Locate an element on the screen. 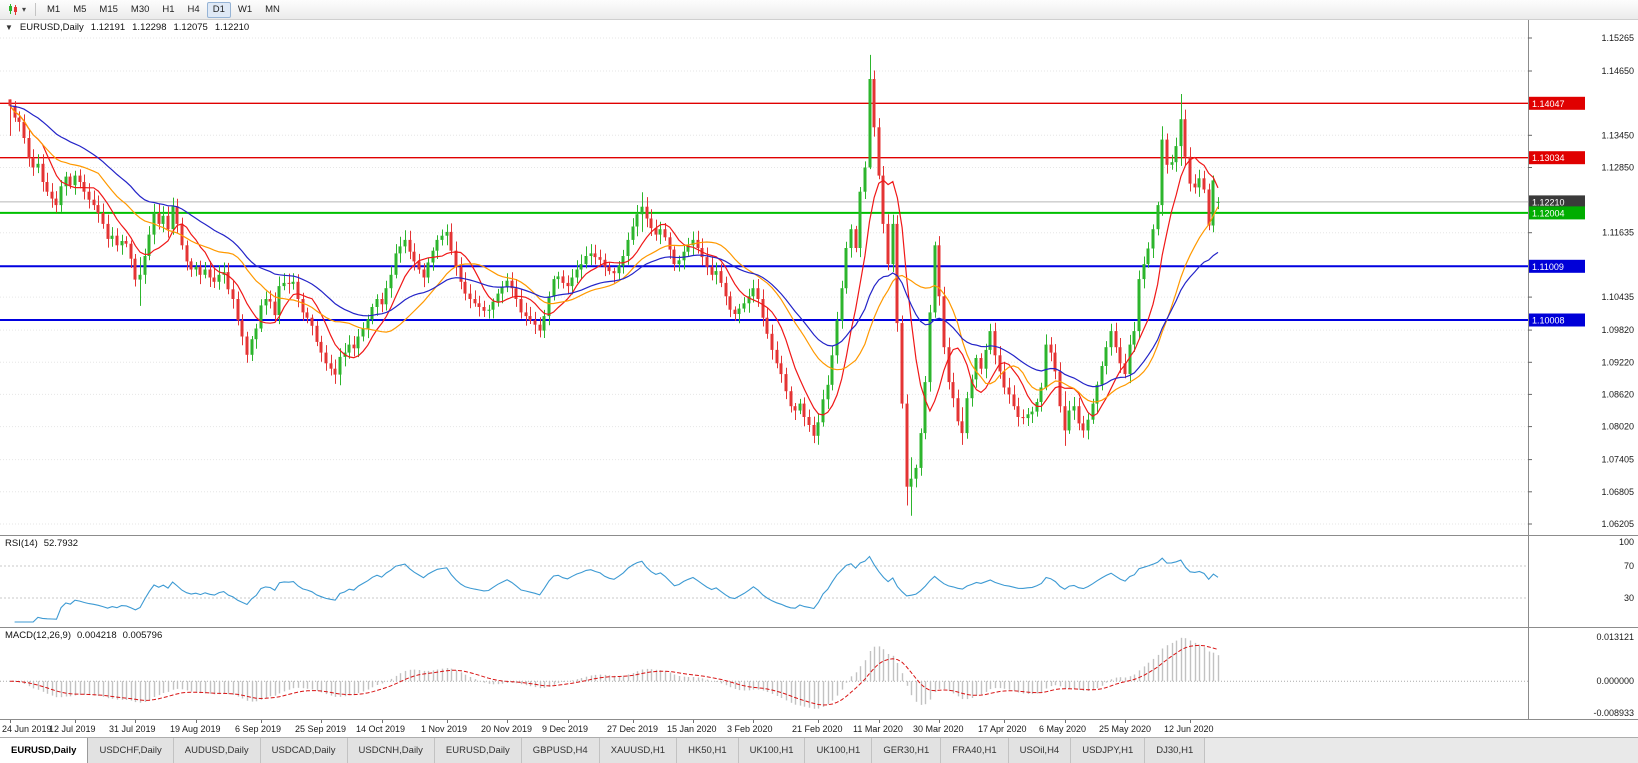 The image size is (1638, 763). svg-text: 1.11009 is located at coordinates (1548, 267).